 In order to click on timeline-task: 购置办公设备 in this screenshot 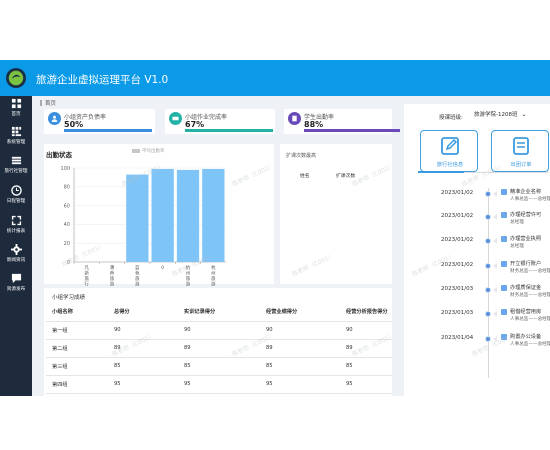, I will do `click(526, 337)`.